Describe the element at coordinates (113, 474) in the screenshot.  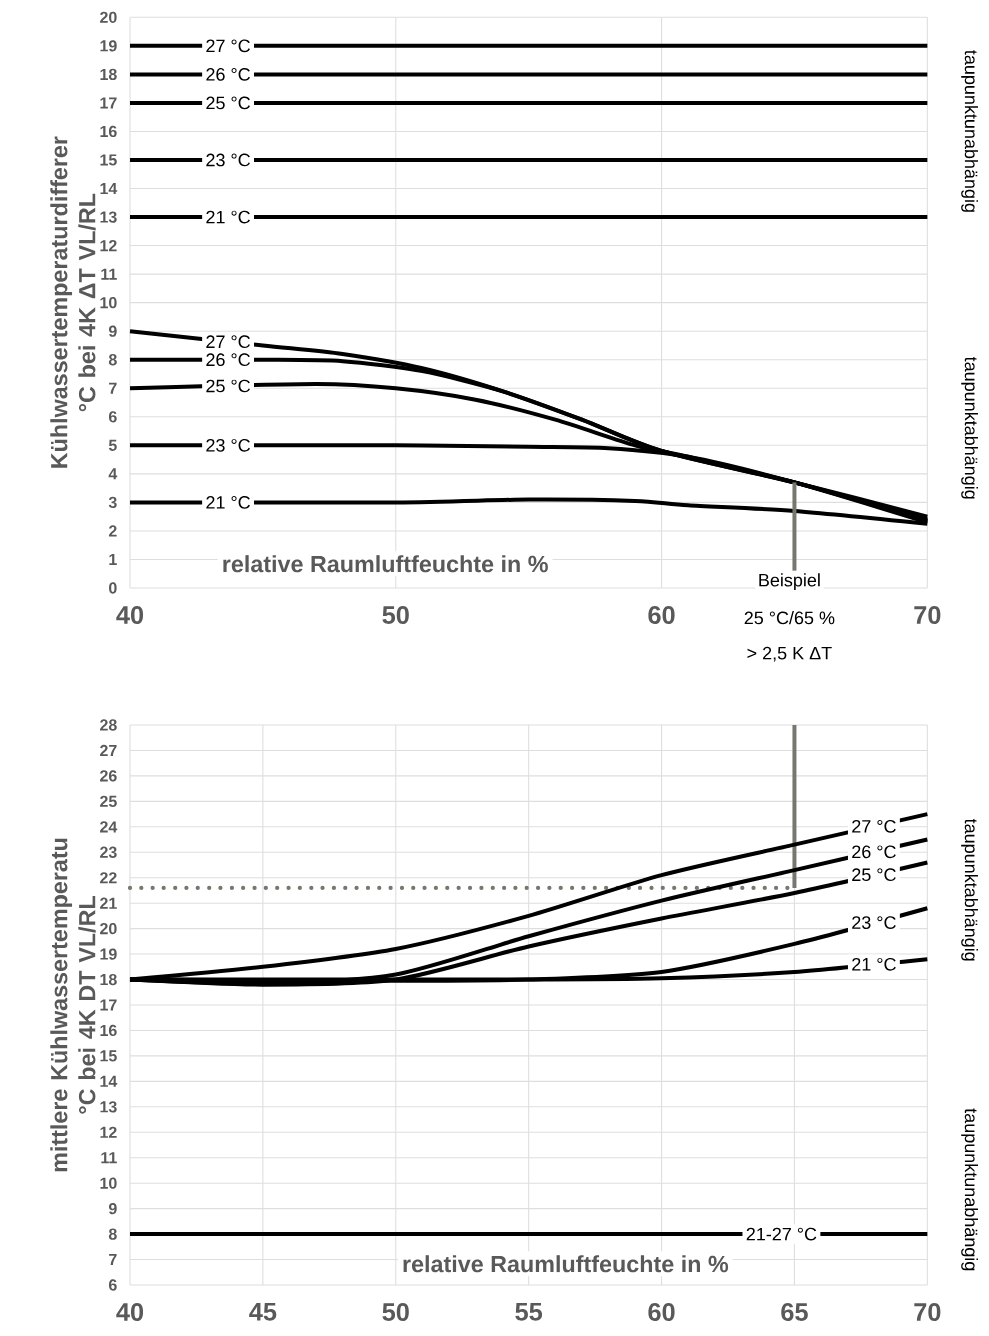
I see `y-tick-label: 4` at that location.